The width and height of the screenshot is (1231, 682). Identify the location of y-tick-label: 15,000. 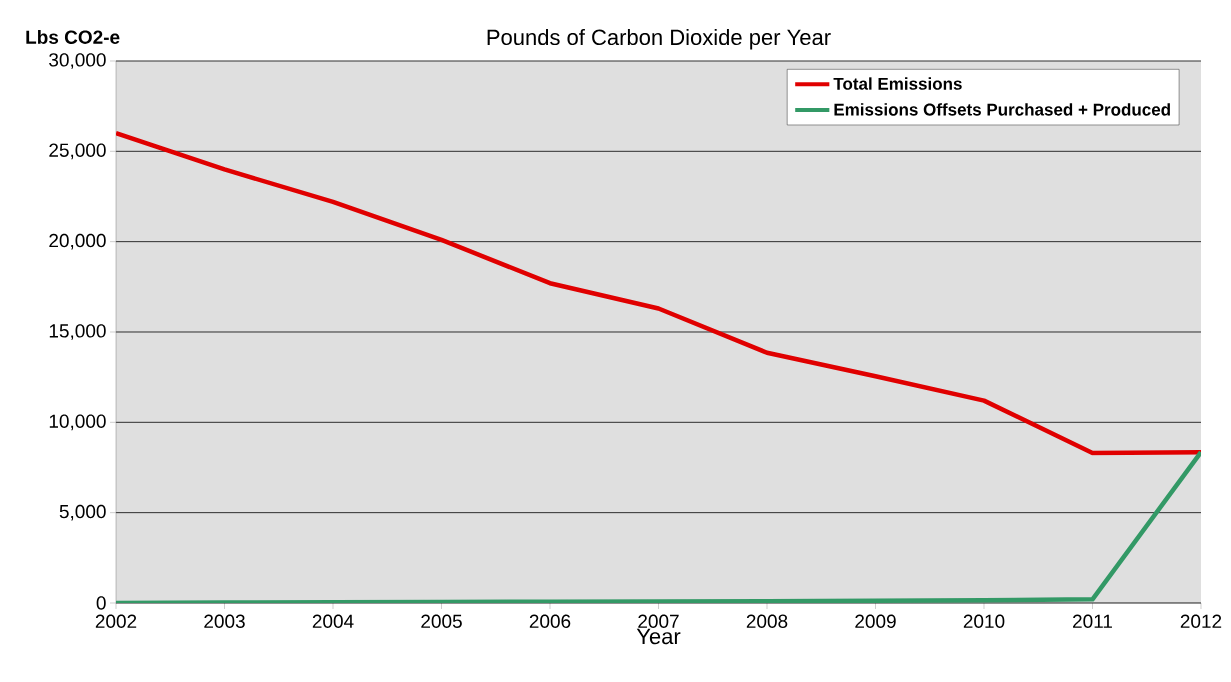
(77, 332).